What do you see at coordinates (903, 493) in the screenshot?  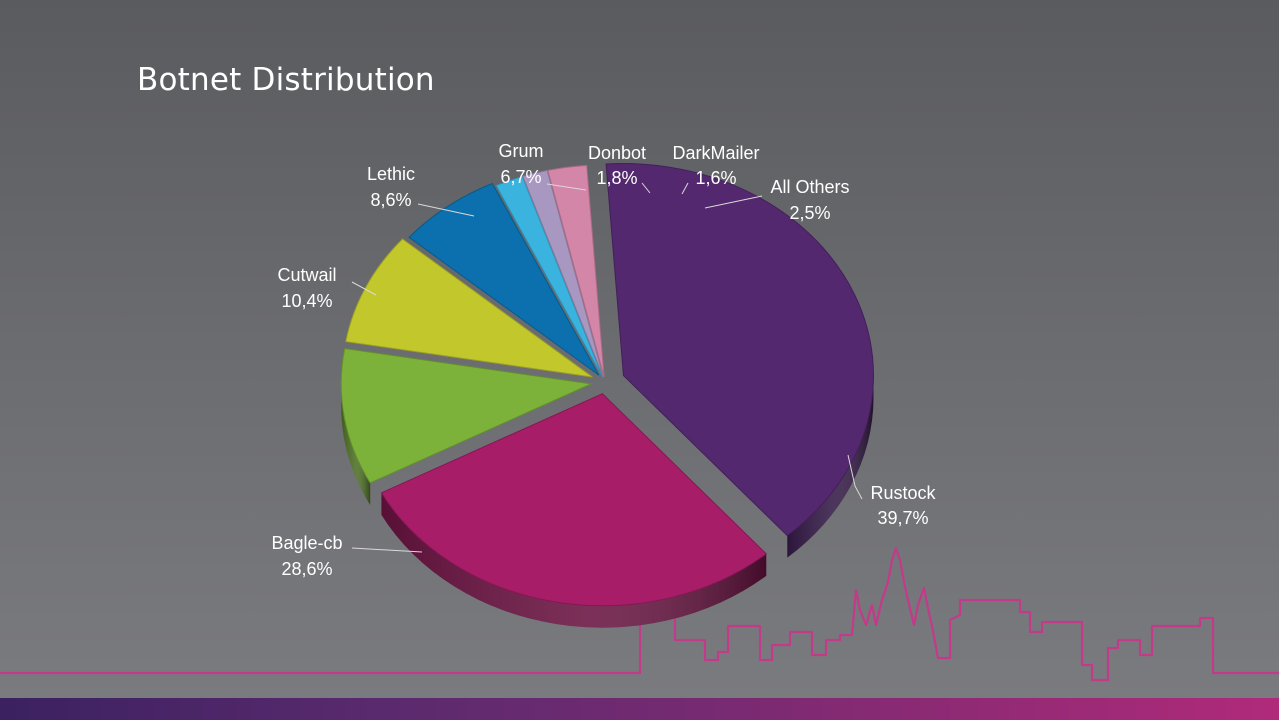 I see `slice-label-name: Rustock` at bounding box center [903, 493].